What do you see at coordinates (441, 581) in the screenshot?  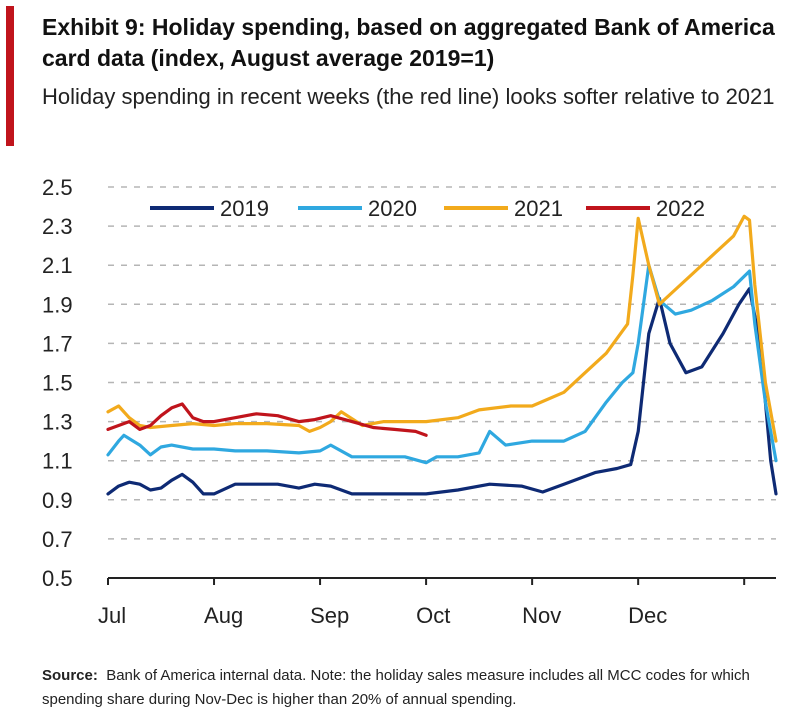 I see `x-axis` at bounding box center [441, 581].